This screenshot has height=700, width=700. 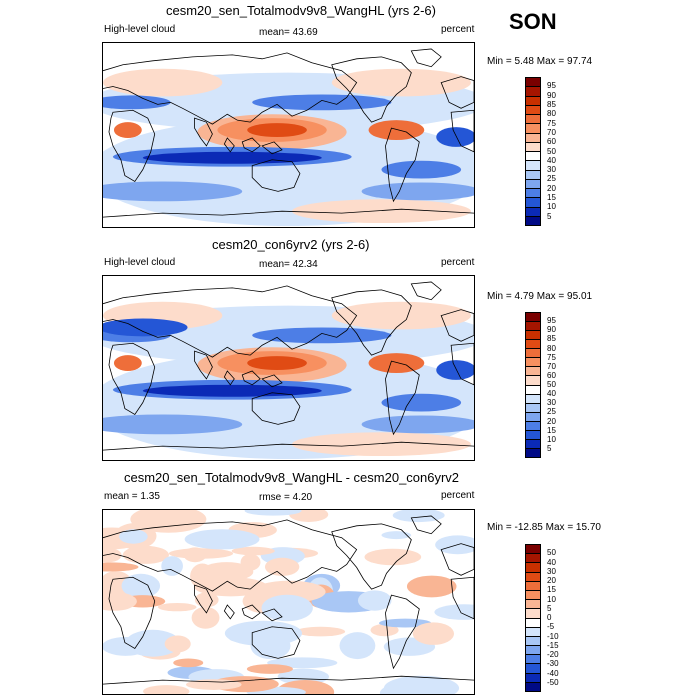 I want to click on panel-2-minmax: Min = 4.79 Max = 95.01, so click(x=540, y=296).